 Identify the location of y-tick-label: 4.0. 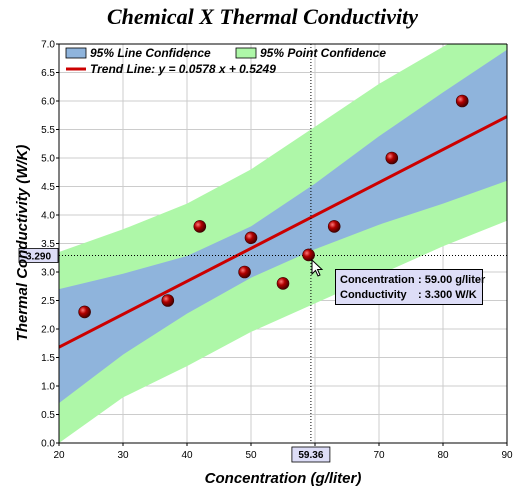
(48, 216).